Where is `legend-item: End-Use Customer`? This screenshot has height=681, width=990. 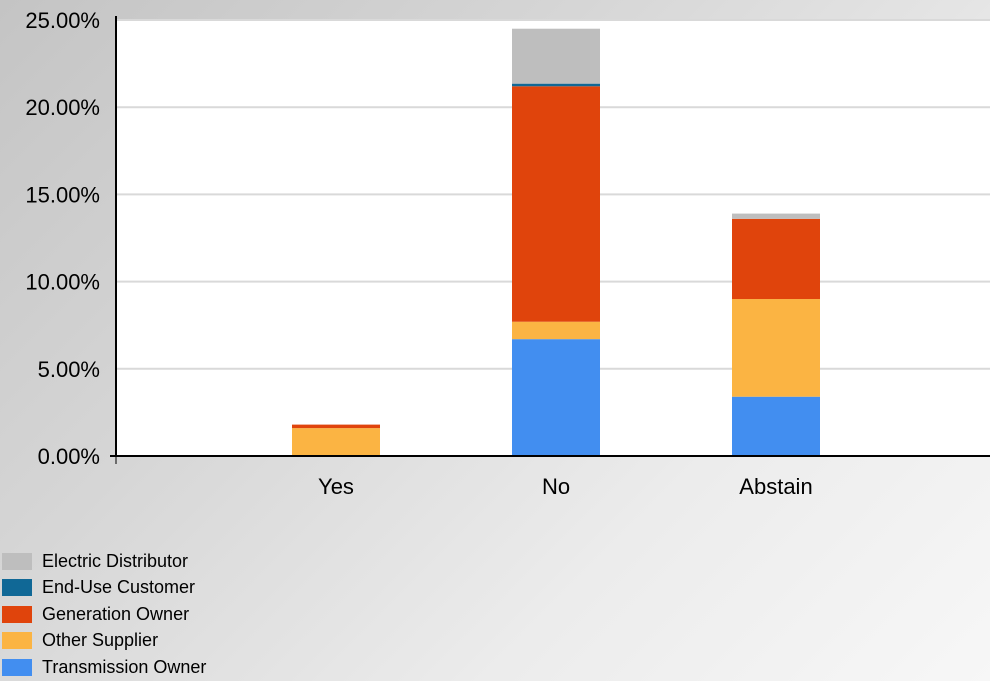 legend-item: End-Use Customer is located at coordinates (104, 588).